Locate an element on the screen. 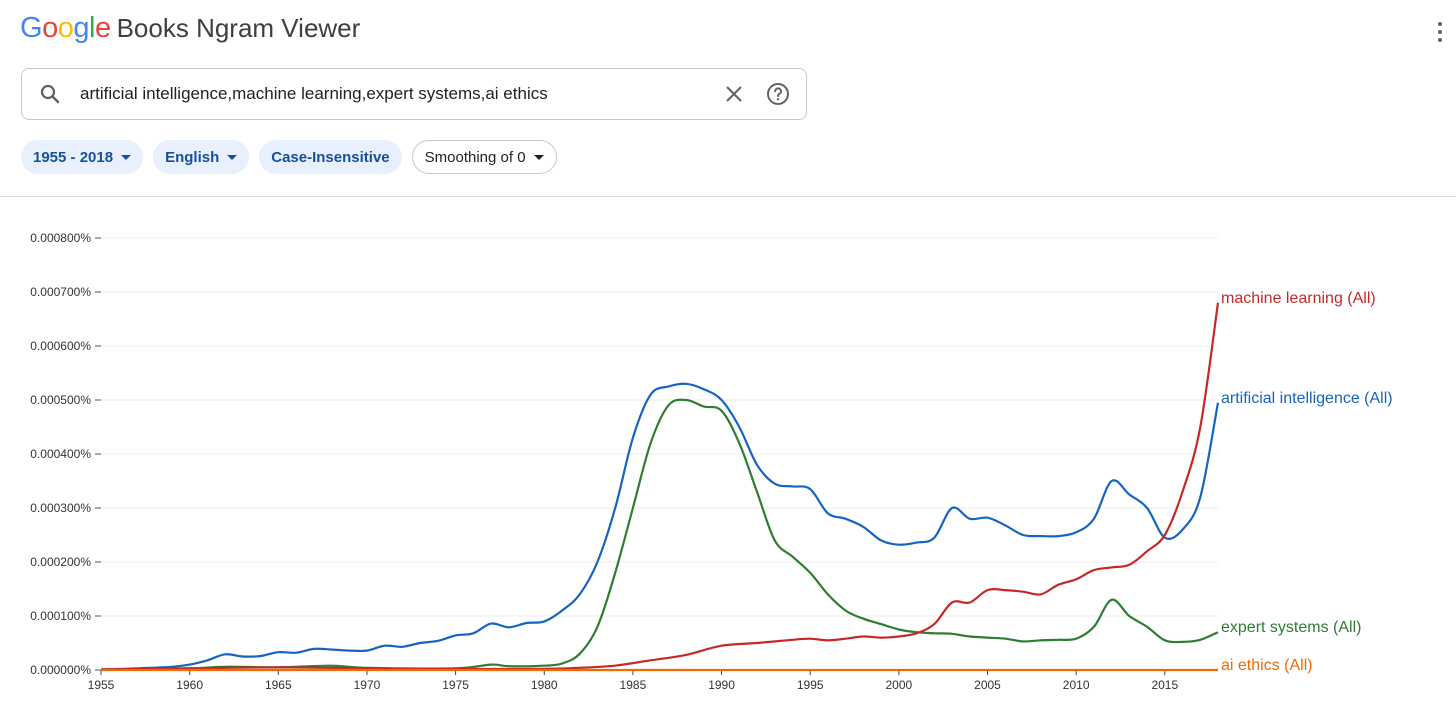 The height and width of the screenshot is (704, 1456). page-title: Books Ngram Viewer is located at coordinates (238, 28).